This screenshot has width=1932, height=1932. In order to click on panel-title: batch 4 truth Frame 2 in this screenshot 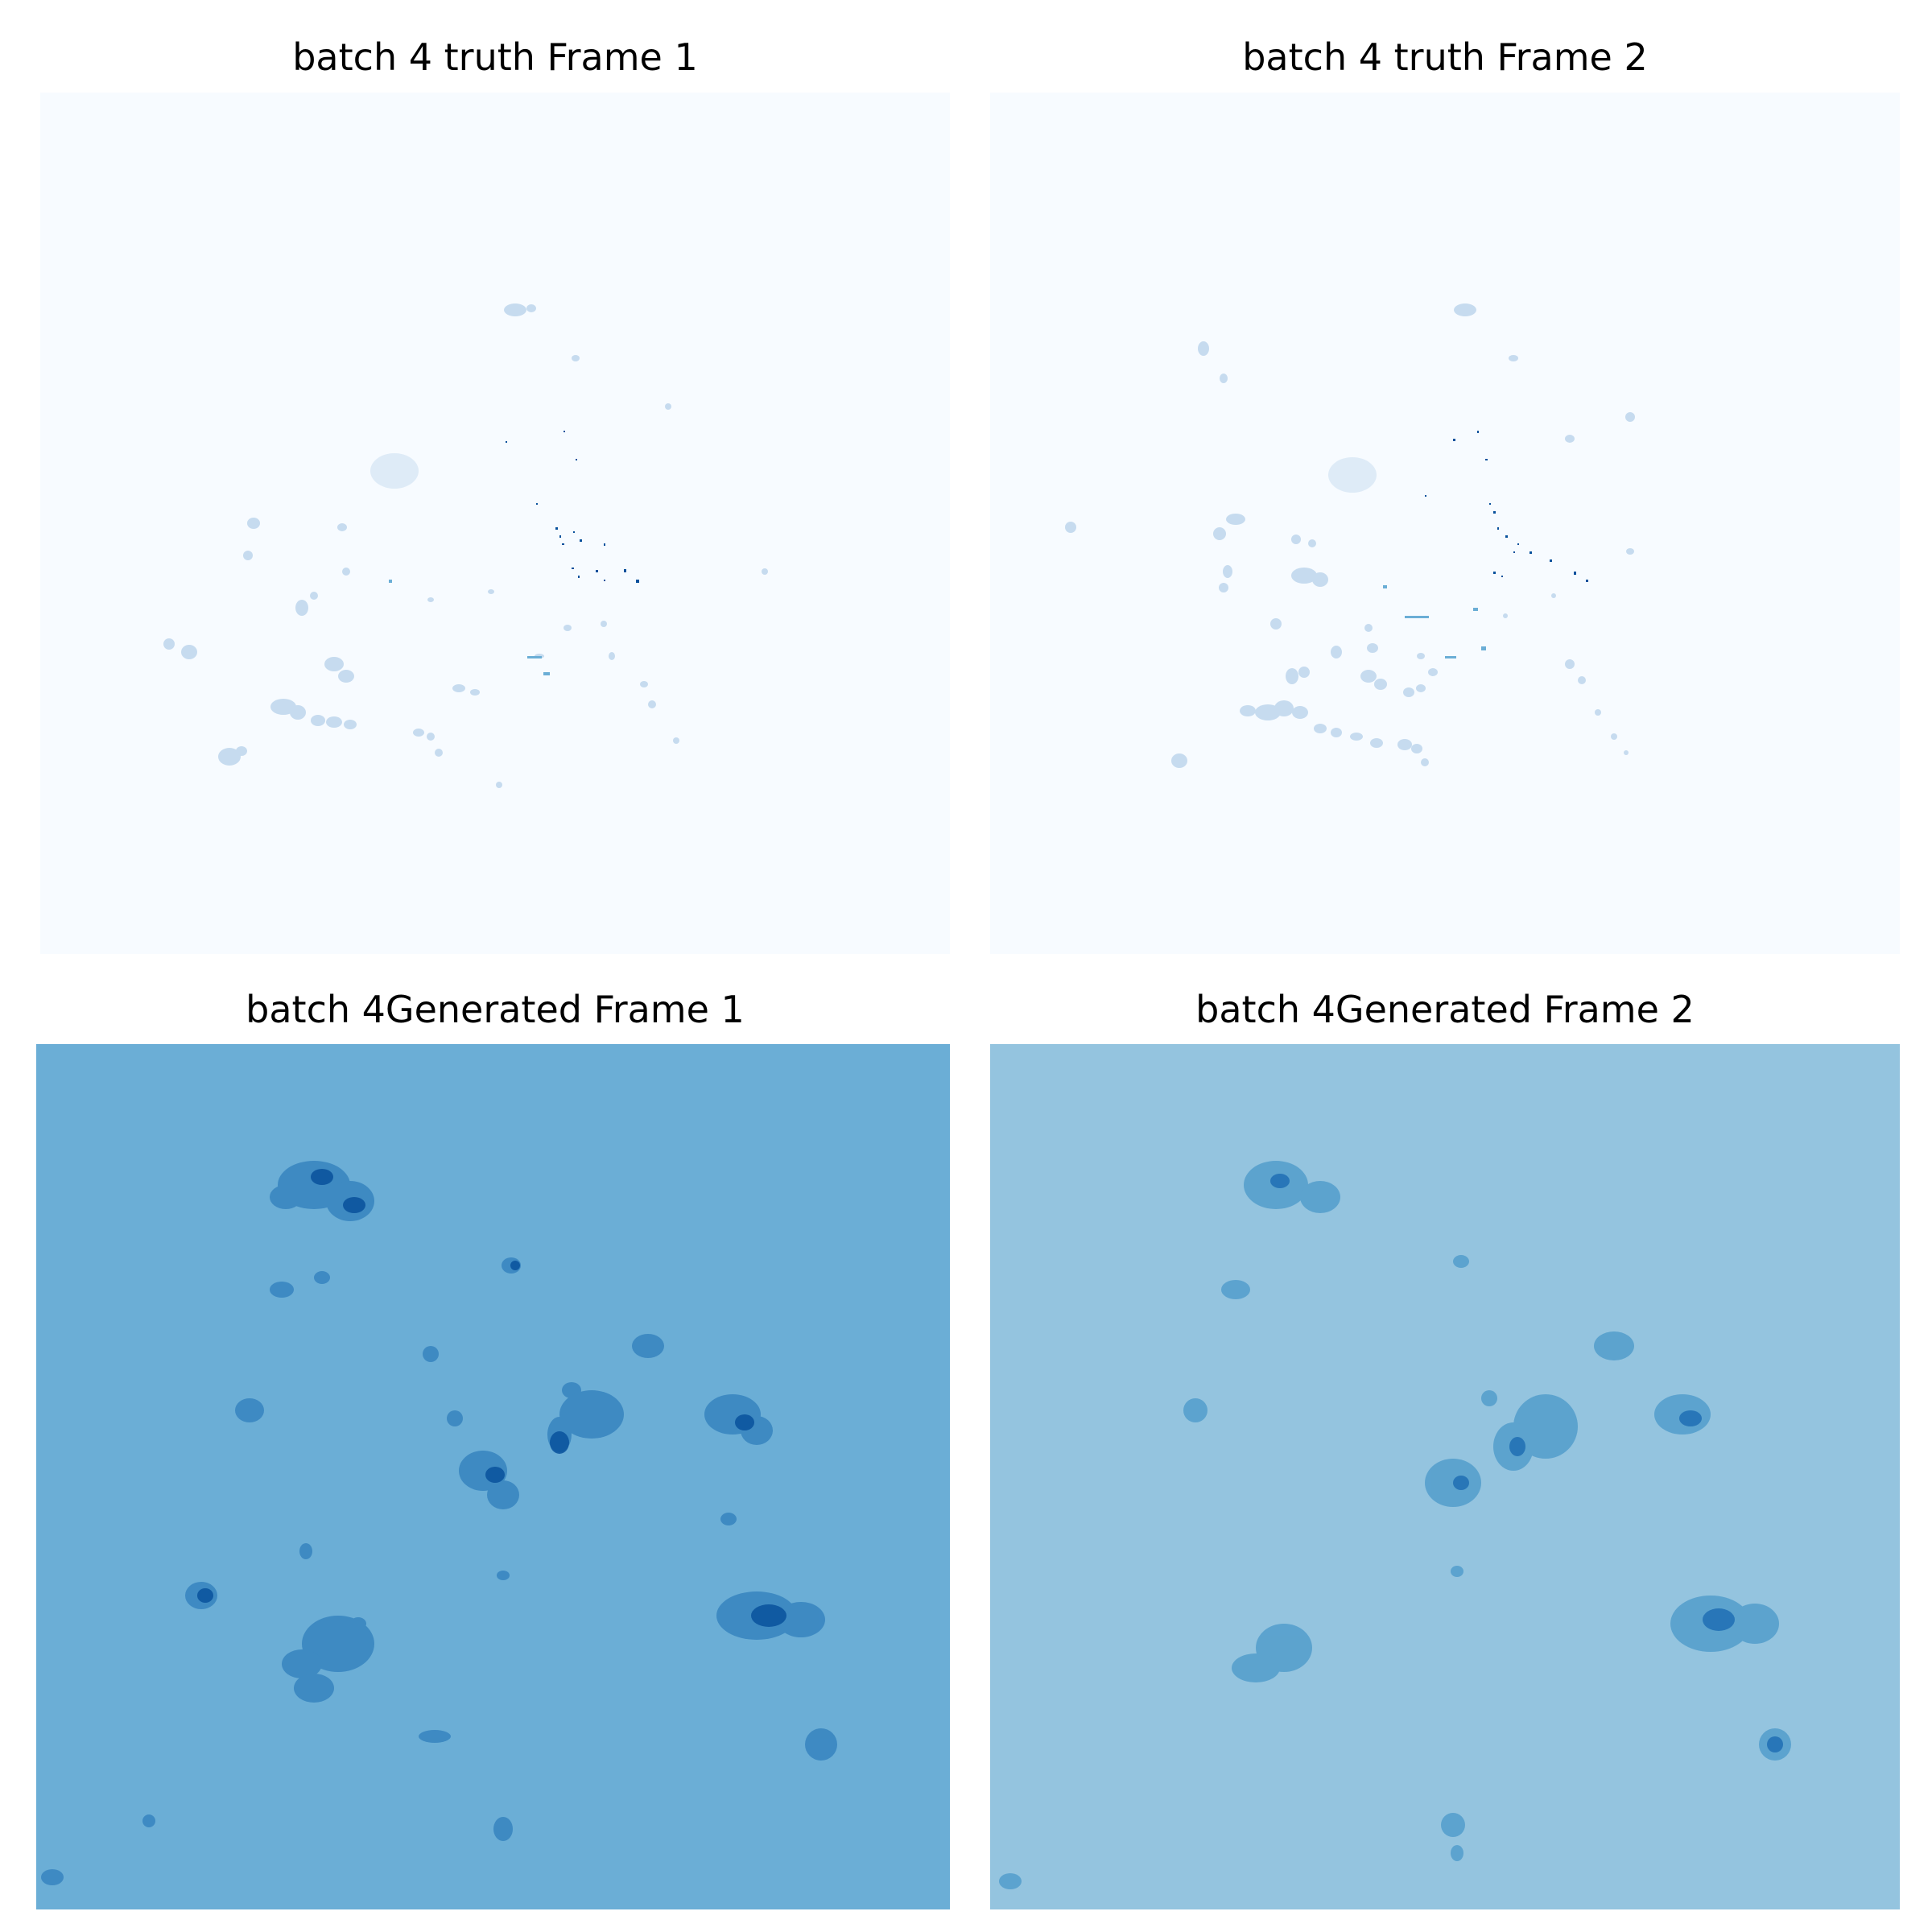, I will do `click(1445, 57)`.